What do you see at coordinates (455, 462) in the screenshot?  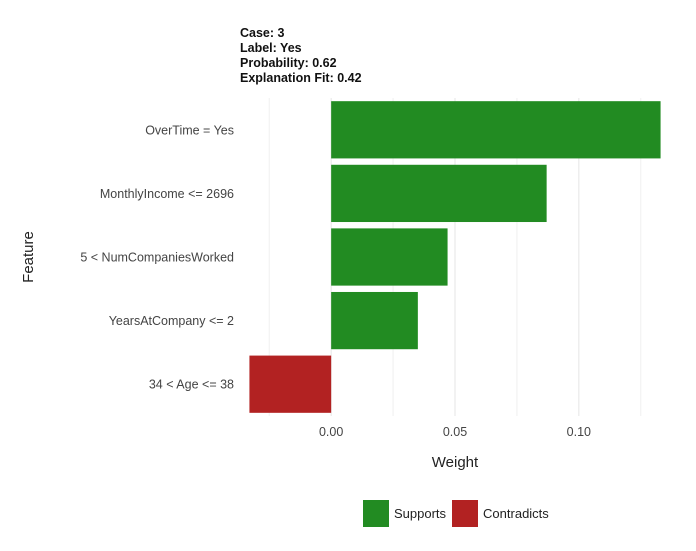 I see `x-axis-title: Weight` at bounding box center [455, 462].